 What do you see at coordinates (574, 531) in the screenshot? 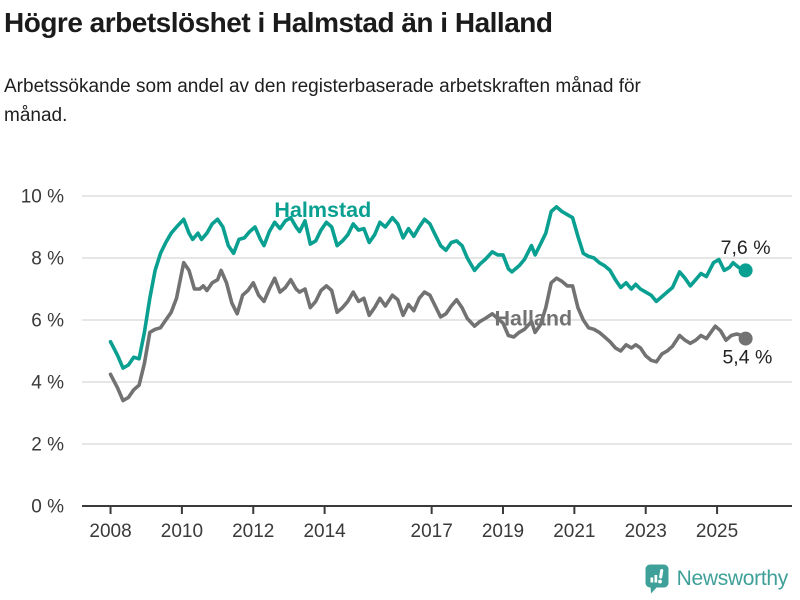
I see `x-tick-label: 2021` at bounding box center [574, 531].